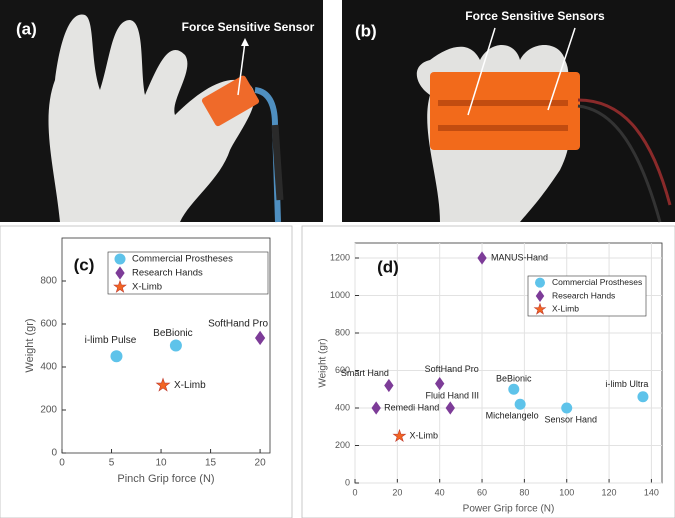 Image resolution: width=675 pixels, height=518 pixels. I want to click on panel-label: (d), so click(388, 266).